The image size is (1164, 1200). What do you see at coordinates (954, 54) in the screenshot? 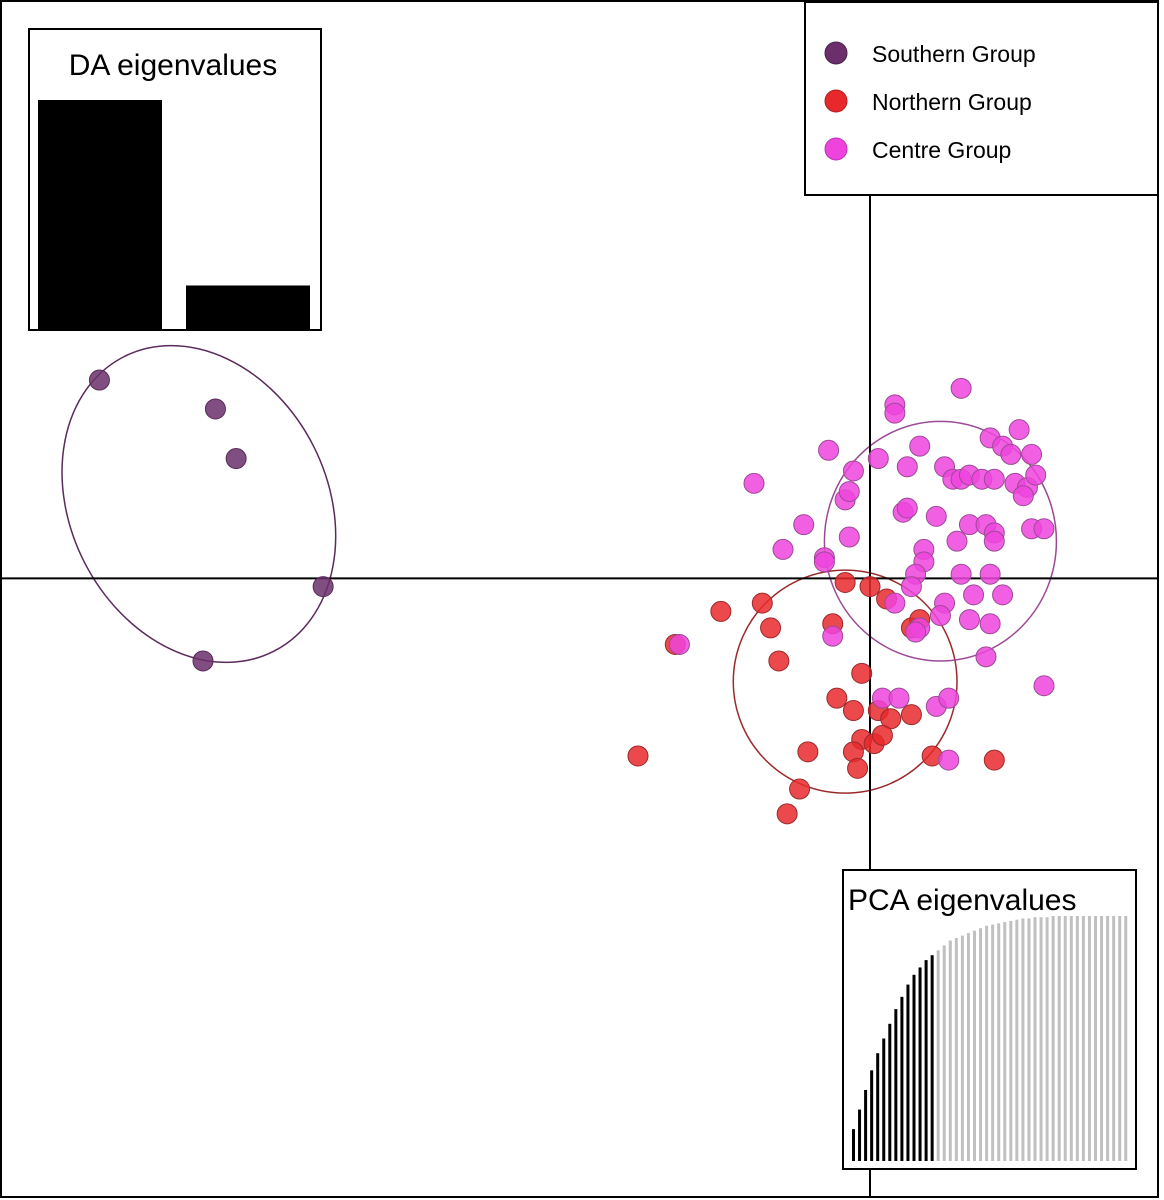
I see `legend-label-southern: Southern Group` at bounding box center [954, 54].